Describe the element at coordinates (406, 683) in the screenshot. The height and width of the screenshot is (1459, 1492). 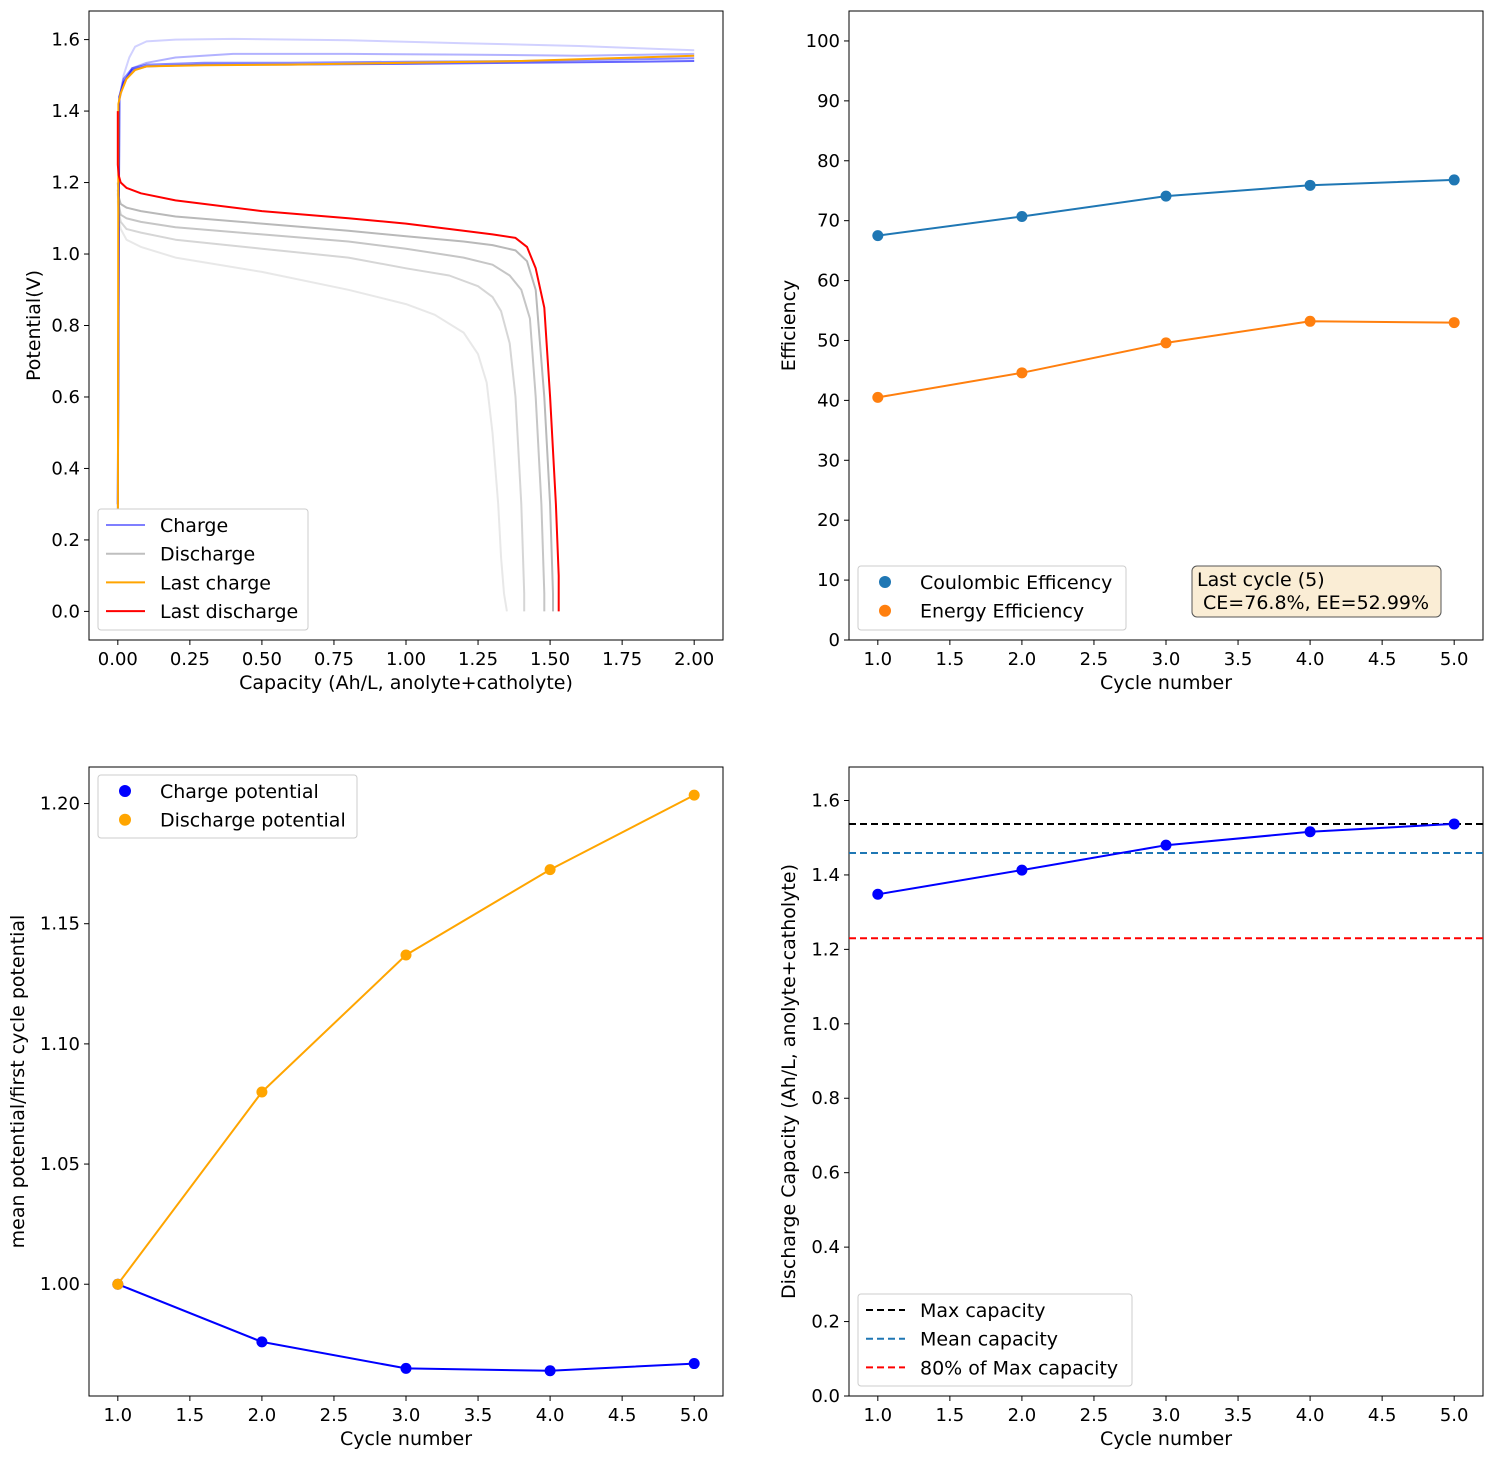
I see `x-axis-label: Capacity (Ah/L, anolyte+catholyte)` at that location.